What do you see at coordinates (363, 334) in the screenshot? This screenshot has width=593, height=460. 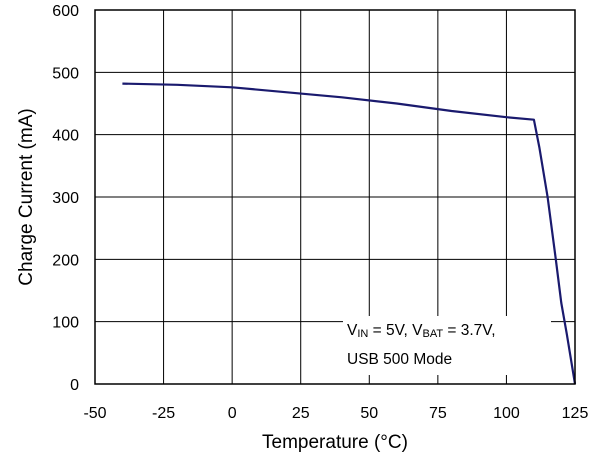 I see `vin-subscript: IN` at bounding box center [363, 334].